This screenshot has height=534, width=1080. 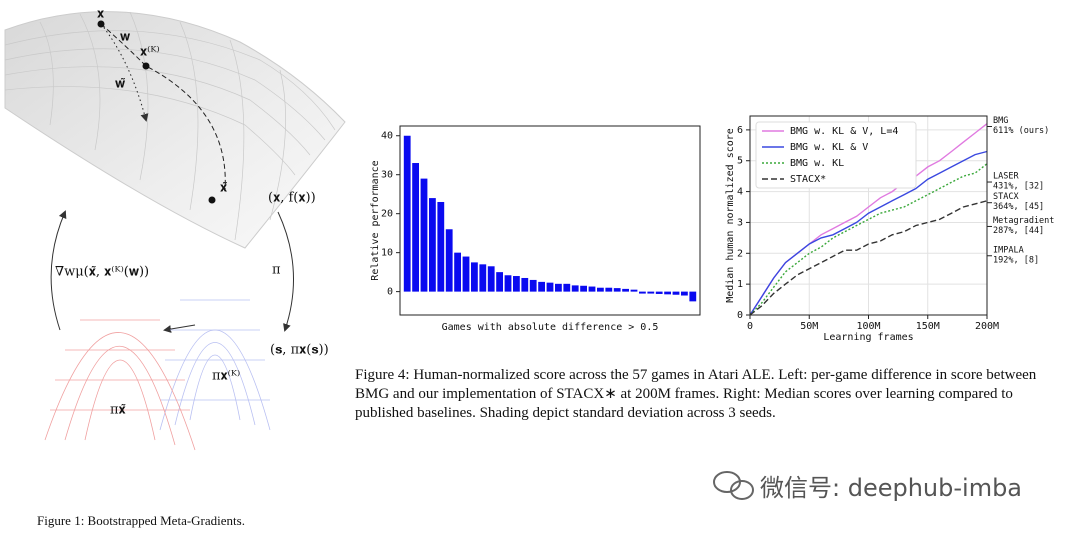 What do you see at coordinates (928, 326) in the screenshot?
I see `x-tick-label: 150M` at bounding box center [928, 326].